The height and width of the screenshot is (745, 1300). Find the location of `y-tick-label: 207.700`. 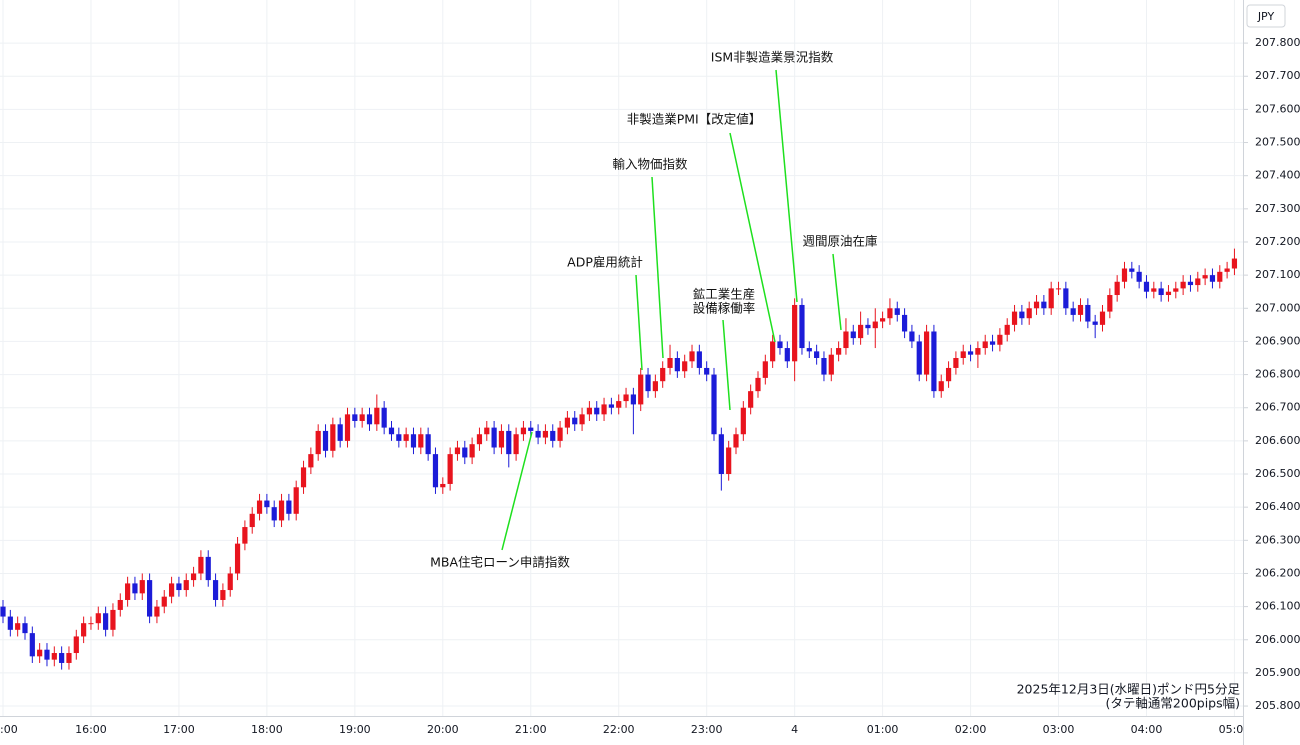

y-tick-label: 207.700 is located at coordinates (1277, 75).